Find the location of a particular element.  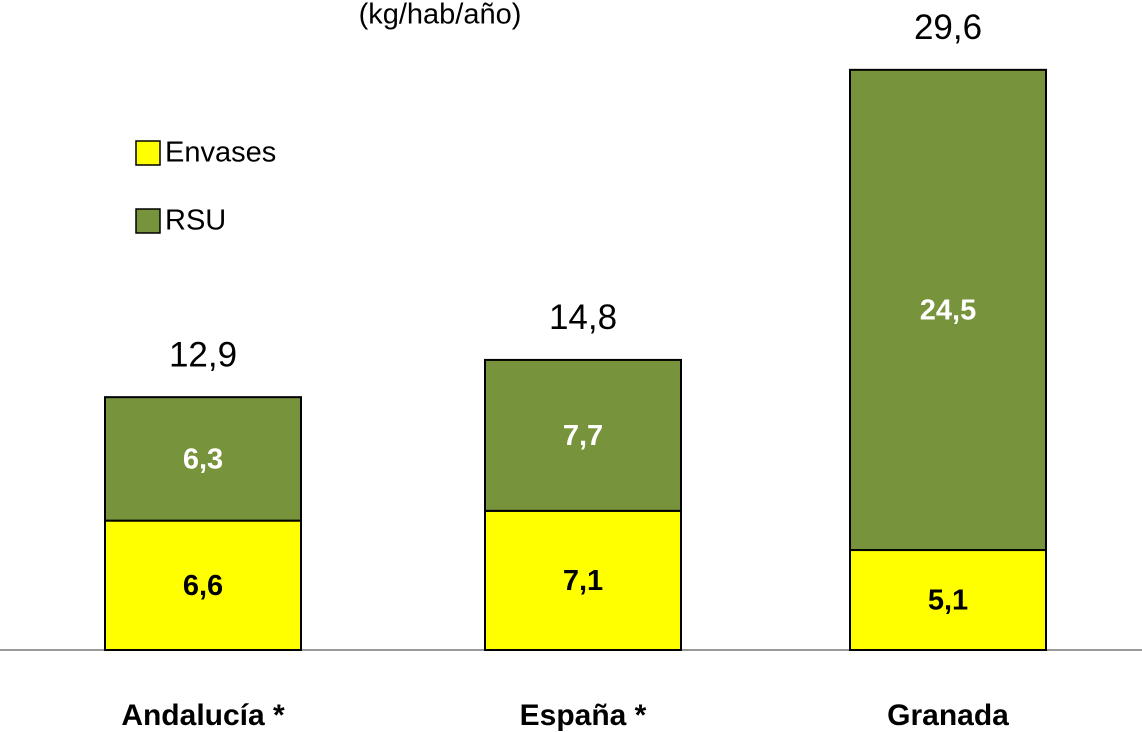

chart-title: (kg/hab/año) is located at coordinates (440, 15).